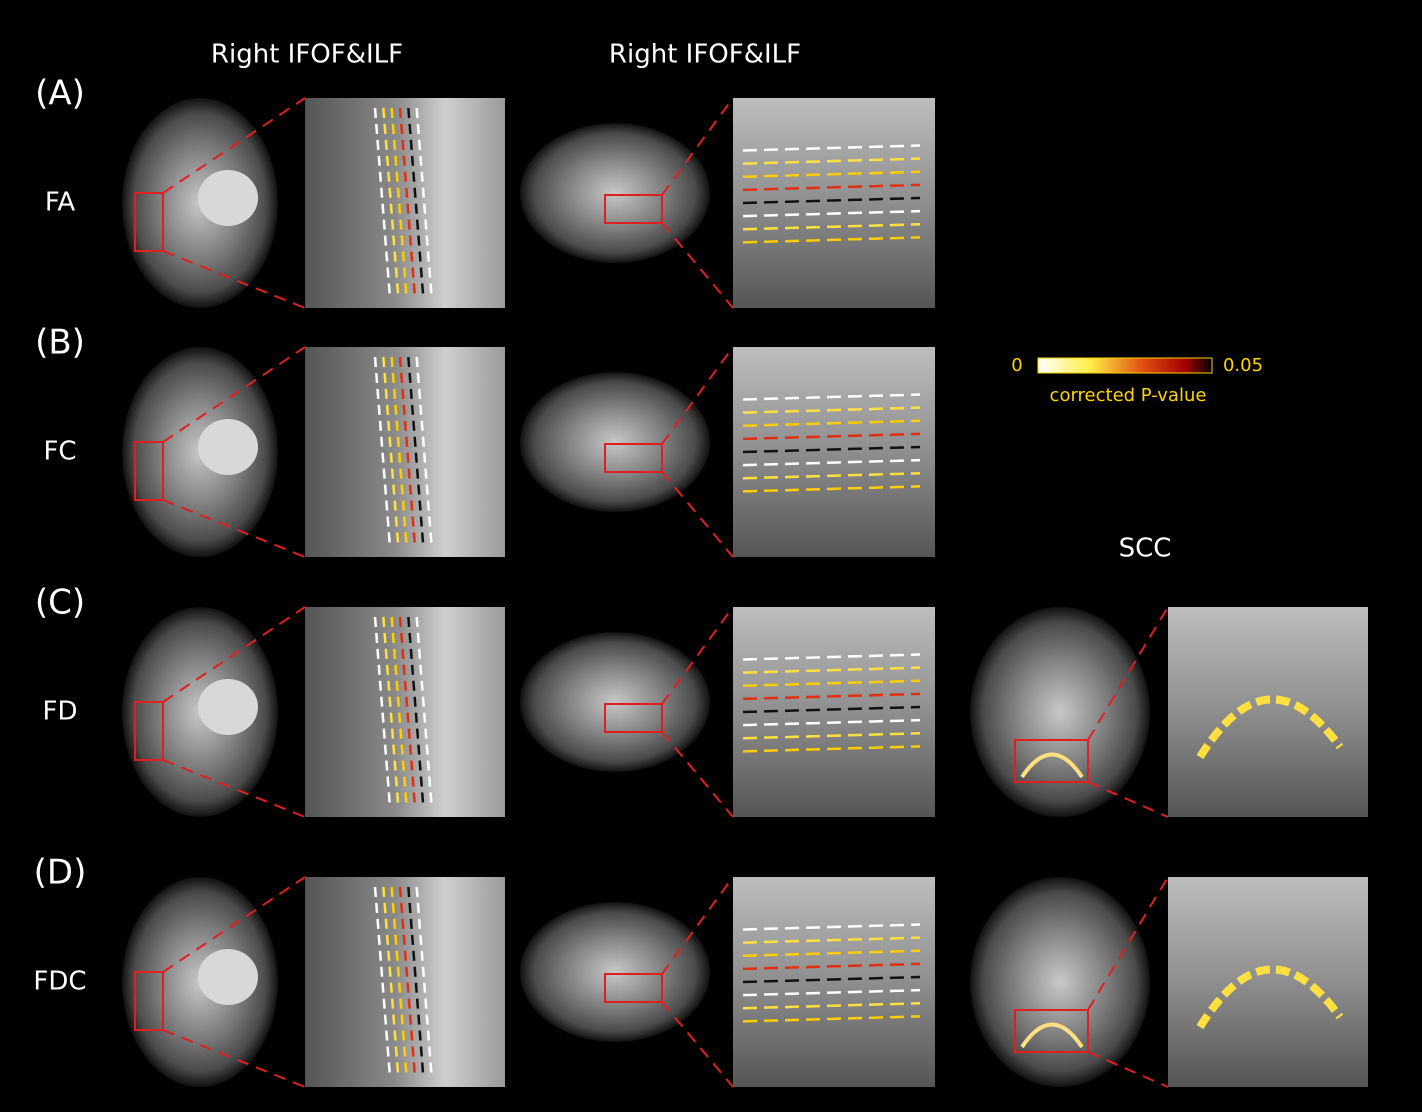 Image resolution: width=1422 pixels, height=1112 pixels. Describe the element at coordinates (1145, 549) in the screenshot. I see `column-title: SCC` at that location.